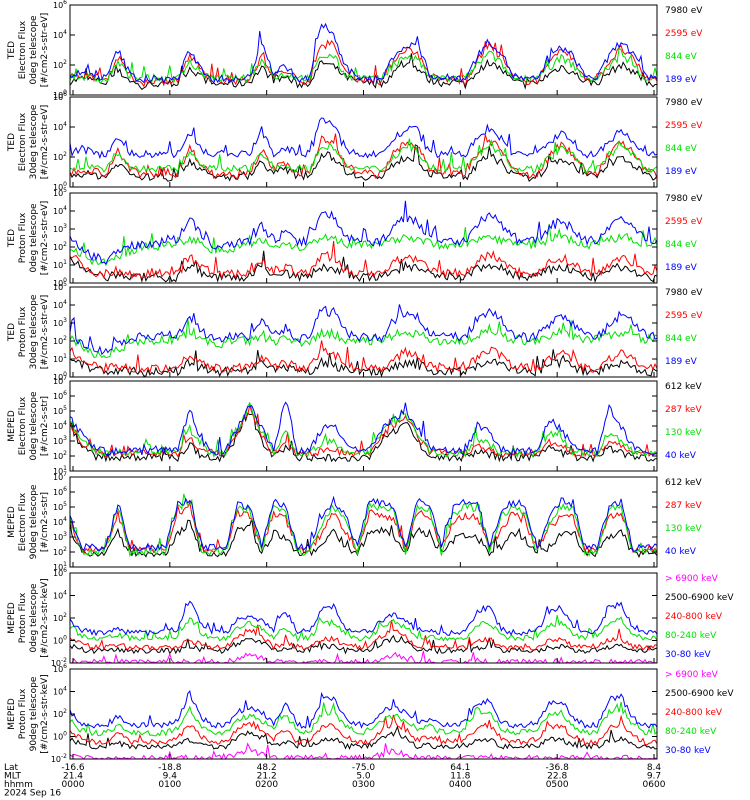  What do you see at coordinates (60, 476) in the screenshot?
I see `y-tick-label: 10⁷` at bounding box center [60, 476].